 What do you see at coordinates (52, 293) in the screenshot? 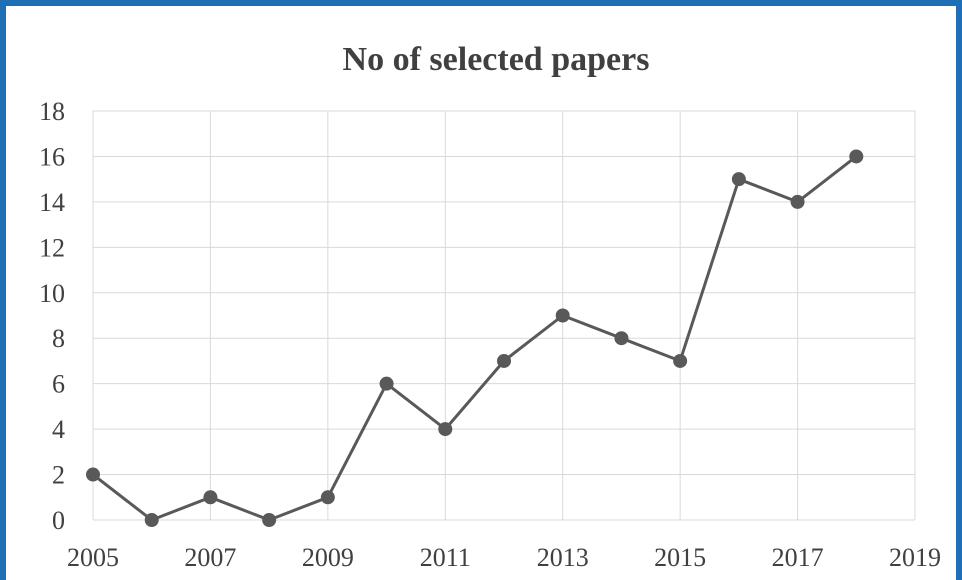
I see `y-tick-label-10: 10` at bounding box center [52, 293].